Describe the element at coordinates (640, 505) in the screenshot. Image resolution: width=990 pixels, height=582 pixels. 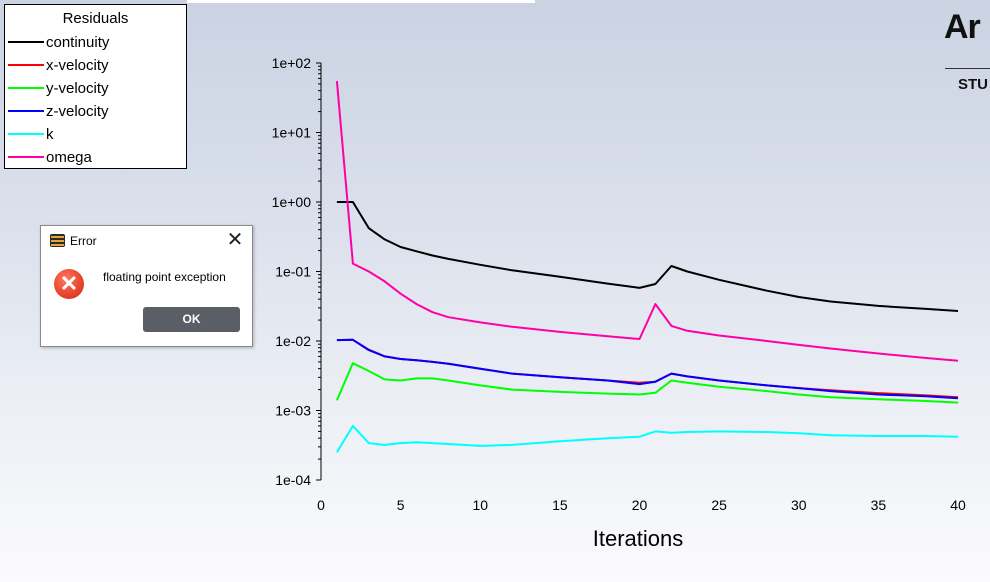
I see `x-tick-label: 20` at that location.